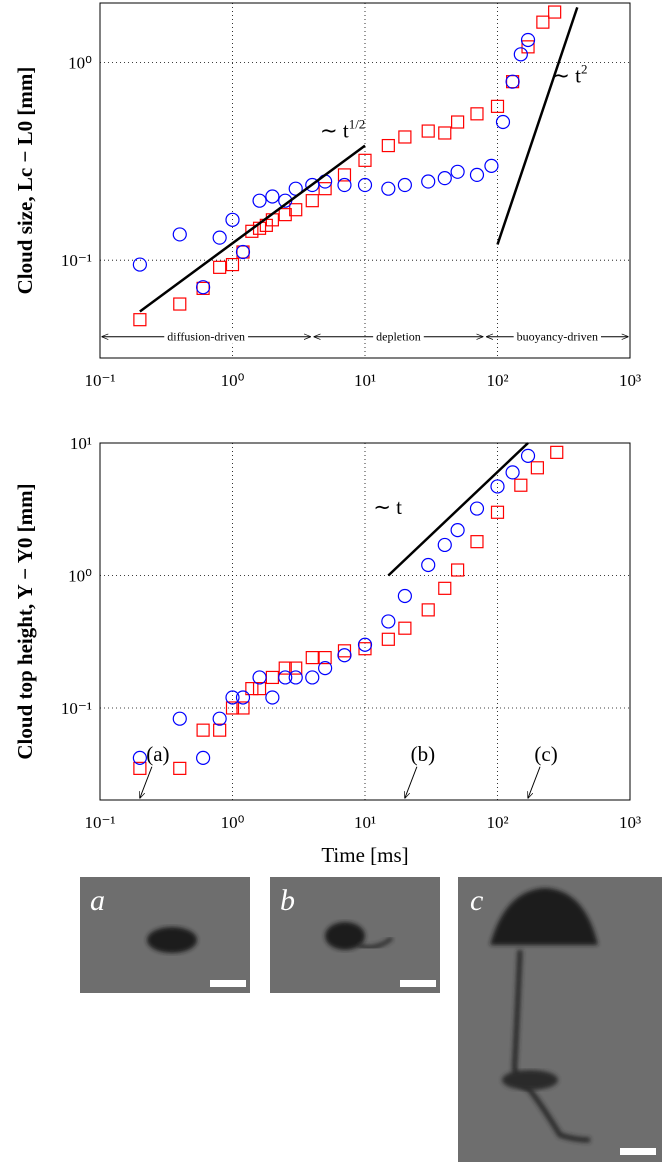 This screenshot has height=1168, width=667. Describe the element at coordinates (25, 621) in the screenshot. I see `y-axis-label: Cloud top height, Y − Y0 [mm]` at that location.